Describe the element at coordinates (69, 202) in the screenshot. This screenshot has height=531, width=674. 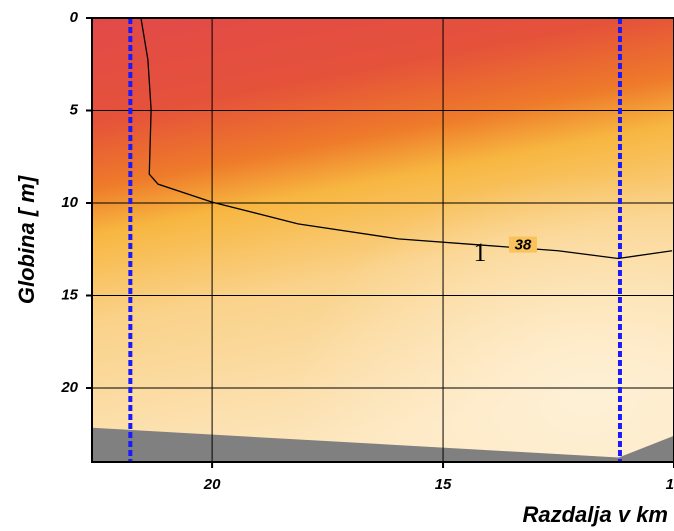
I see `y-tick-label: 10` at that location.